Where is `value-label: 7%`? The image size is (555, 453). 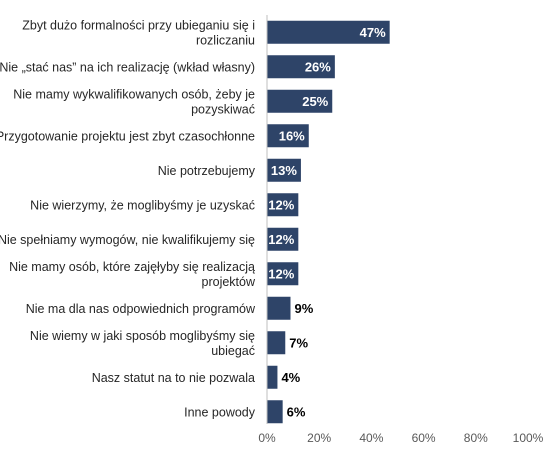
value-label: 7% is located at coordinates (298, 342).